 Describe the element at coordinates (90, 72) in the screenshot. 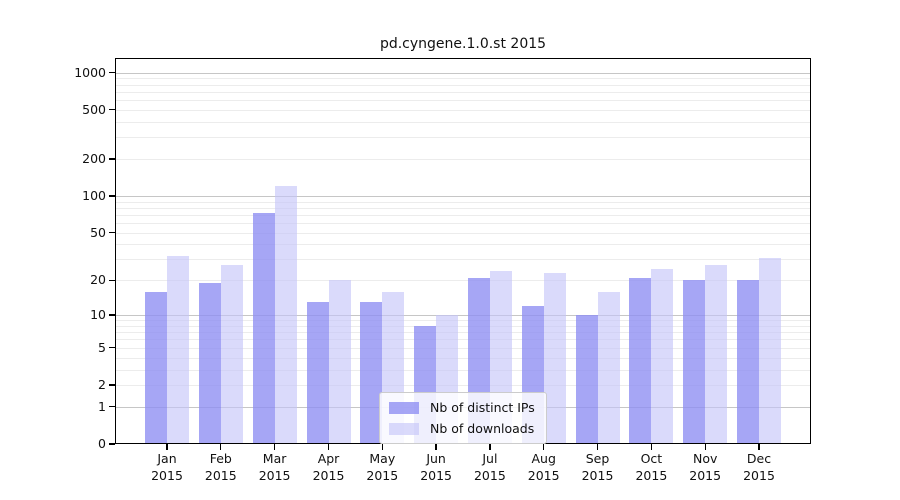

I see `y-tick-label-1000: 1000` at that location.